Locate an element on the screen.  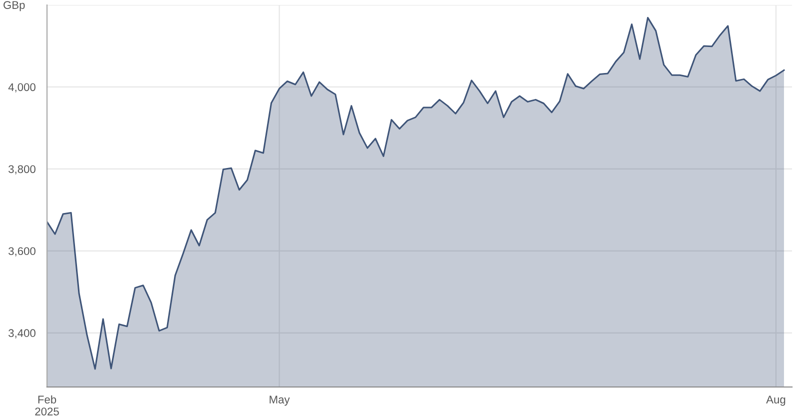
x-tick-label: Feb 2025 is located at coordinates (47, 405).